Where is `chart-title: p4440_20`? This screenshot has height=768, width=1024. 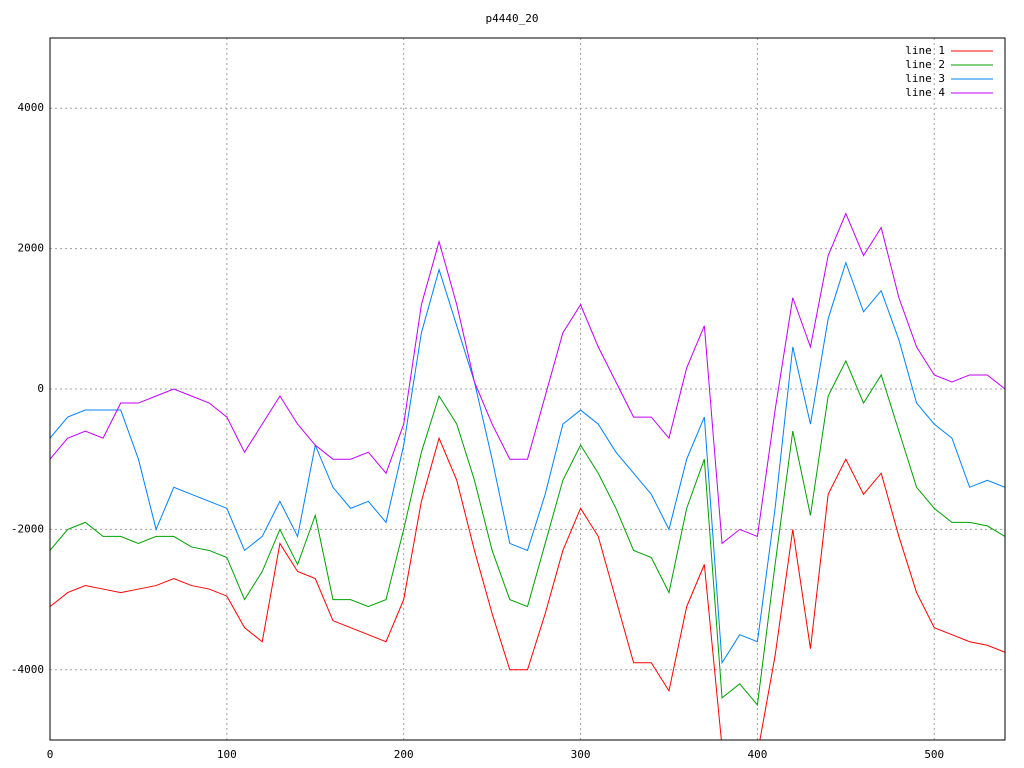 chart-title: p4440_20 is located at coordinates (512, 18).